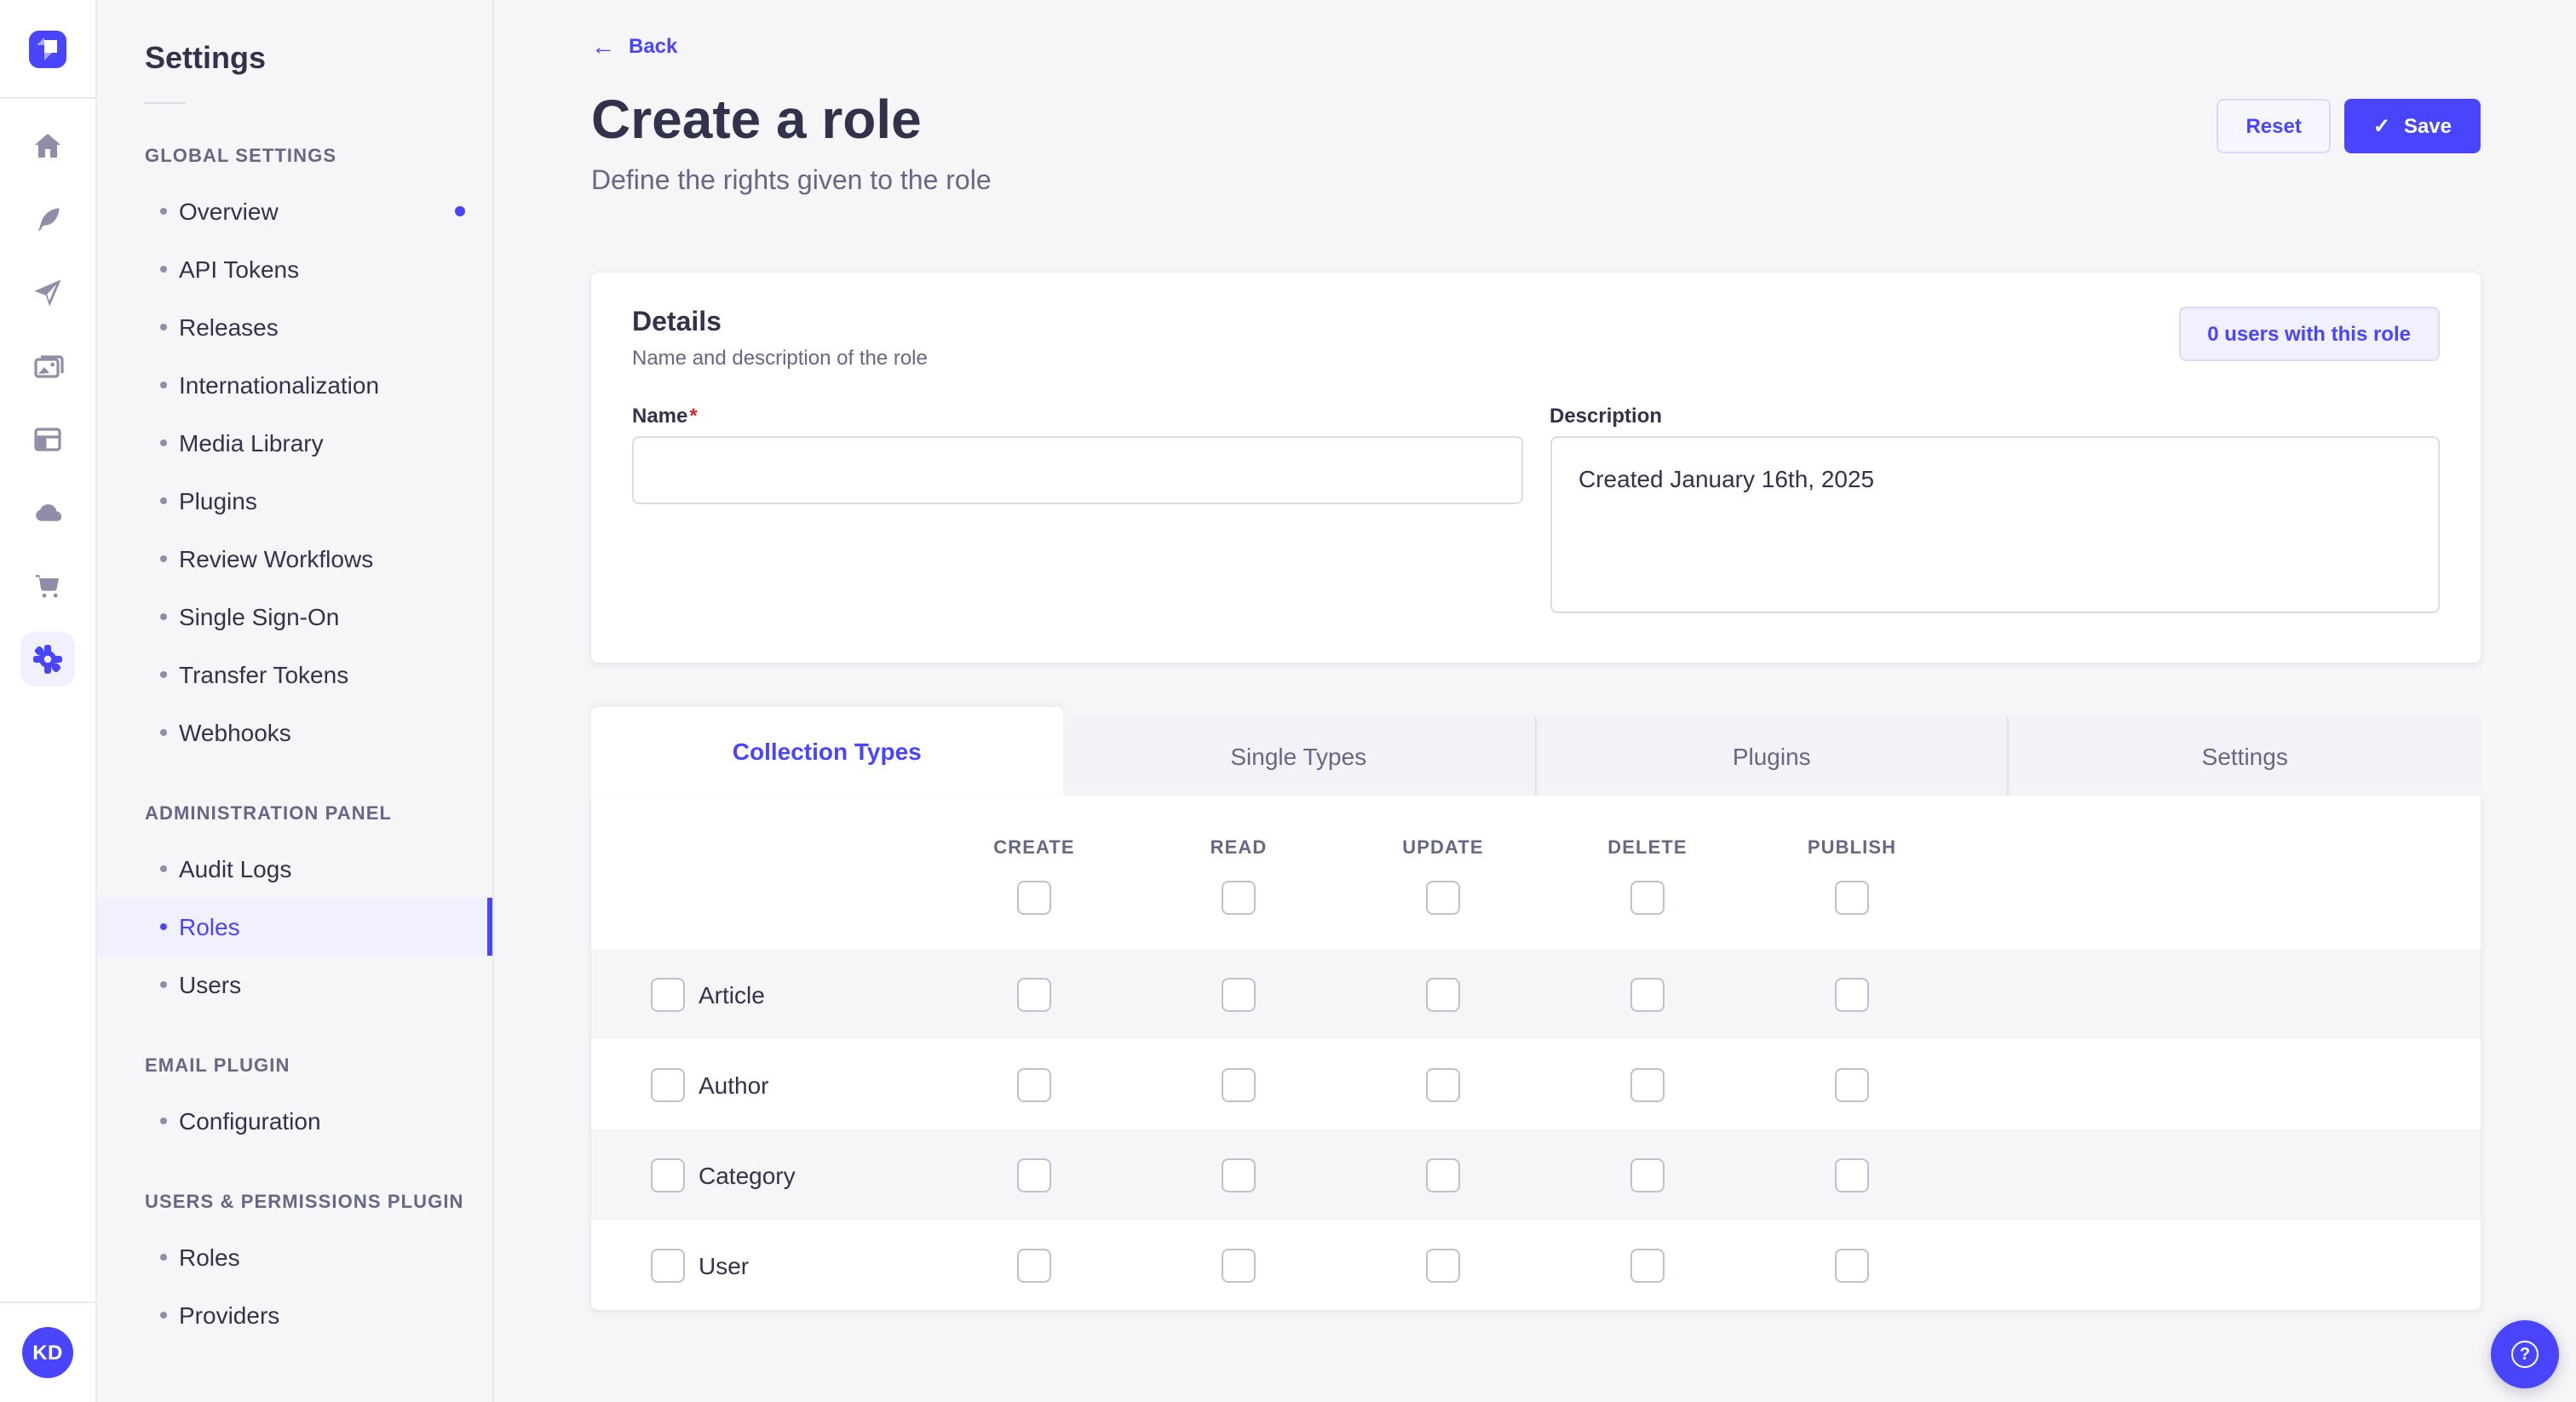 The image size is (2576, 1402). I want to click on checkbox-category-delete, so click(1648, 1175).